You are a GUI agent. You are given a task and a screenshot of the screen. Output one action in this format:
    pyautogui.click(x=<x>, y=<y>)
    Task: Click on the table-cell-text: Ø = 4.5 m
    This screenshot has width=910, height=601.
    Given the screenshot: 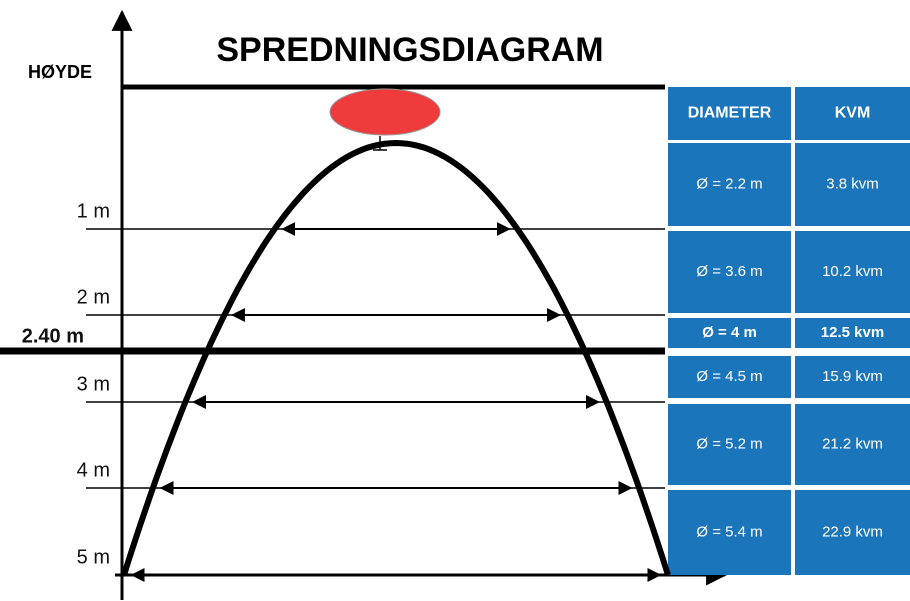 What is the action you would take?
    pyautogui.click(x=729, y=376)
    